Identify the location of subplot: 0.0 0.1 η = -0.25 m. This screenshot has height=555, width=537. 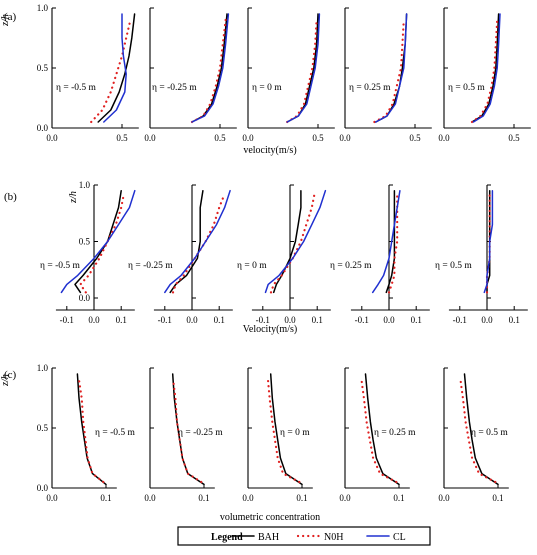
(183, 435).